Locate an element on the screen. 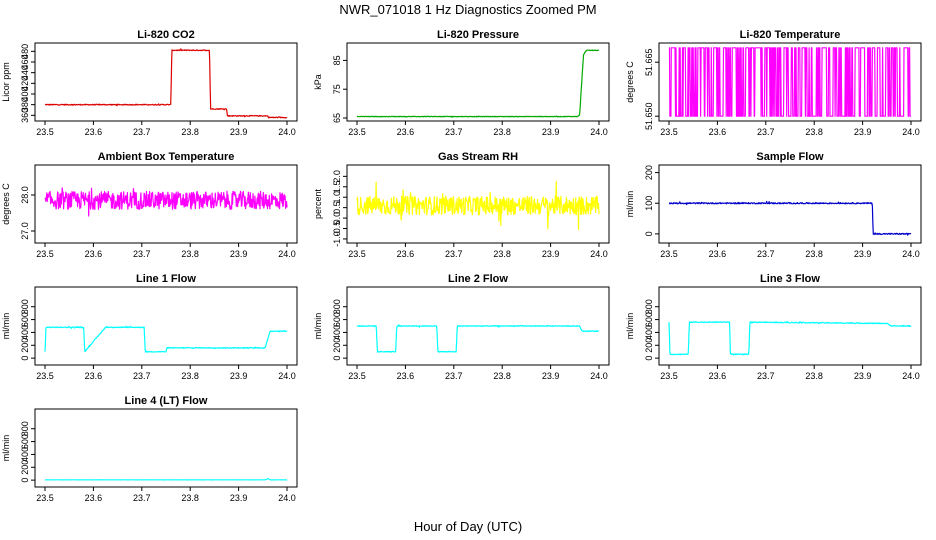 This screenshot has height=540, width=936. y-tick-label: 420 is located at coordinates (25, 83).